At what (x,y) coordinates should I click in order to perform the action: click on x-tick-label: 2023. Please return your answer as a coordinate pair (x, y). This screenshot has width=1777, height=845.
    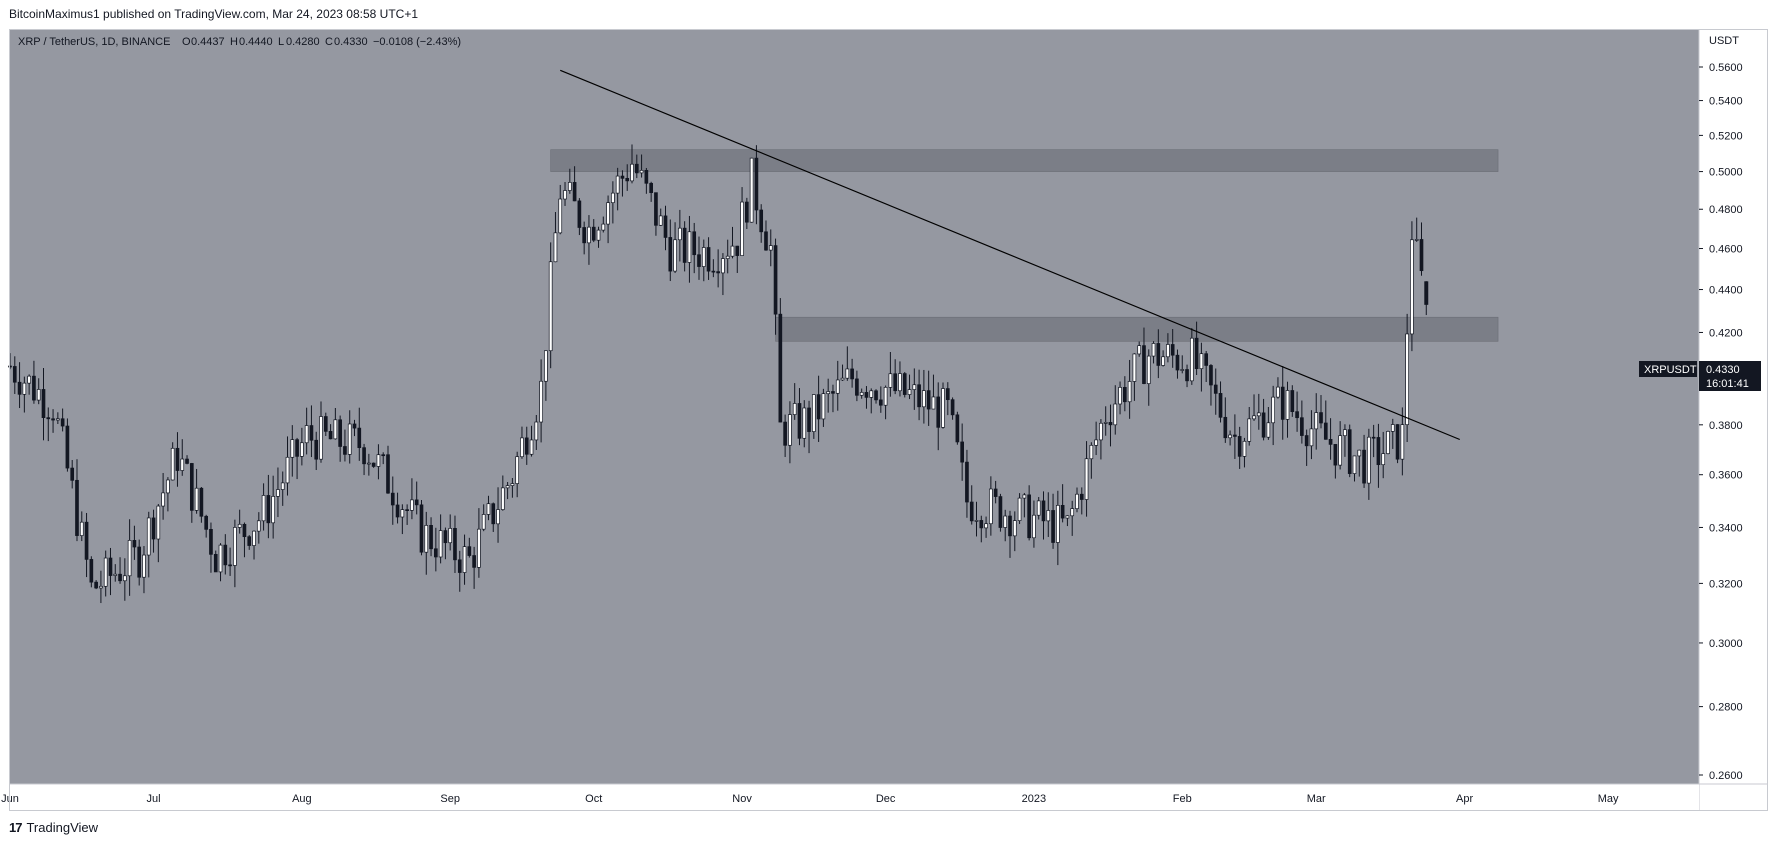
    Looking at the image, I should click on (1034, 799).